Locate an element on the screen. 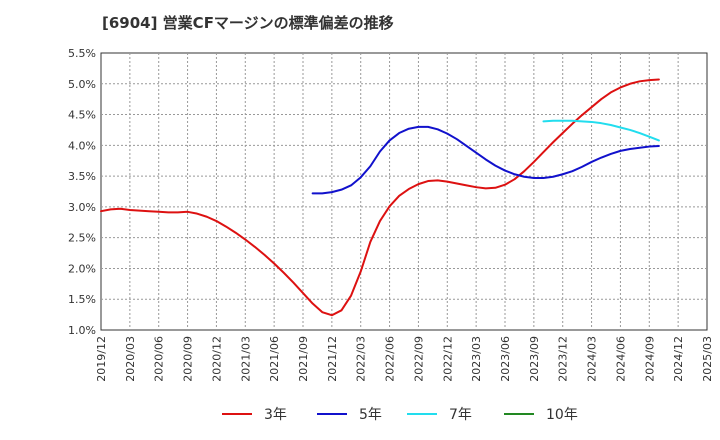 Image resolution: width=720 pixels, height=440 pixels. x-tick-label: 2019/12 is located at coordinates (101, 359).